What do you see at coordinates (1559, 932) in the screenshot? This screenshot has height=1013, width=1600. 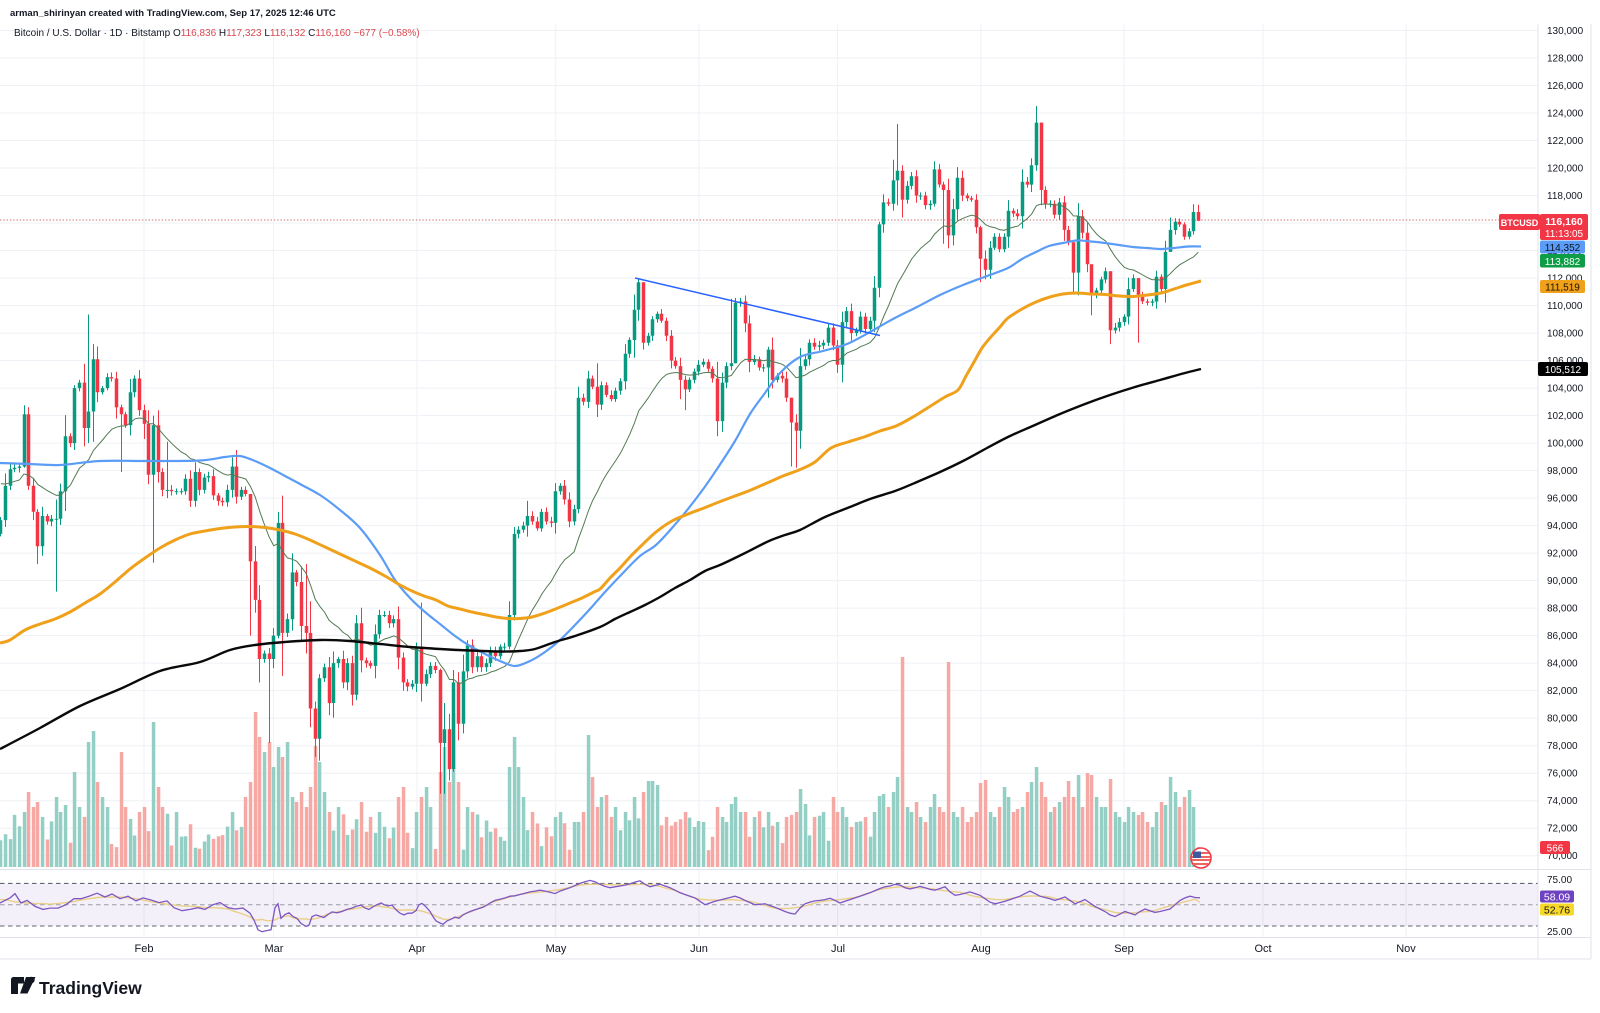 I see `svg-text: 25.00` at bounding box center [1559, 932].